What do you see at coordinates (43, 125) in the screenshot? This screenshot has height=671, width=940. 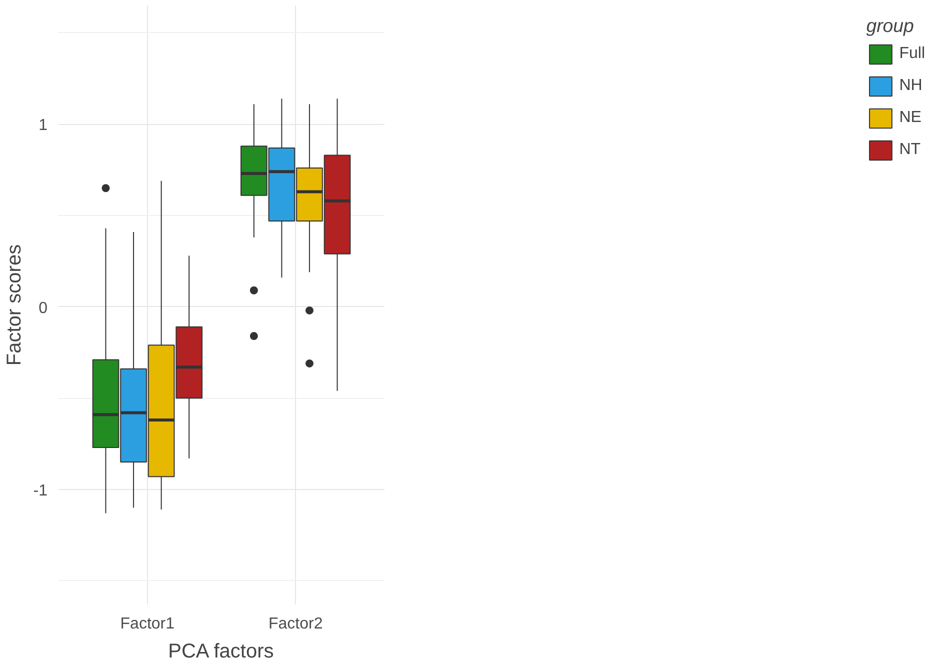 I see `y-tick-label: 1` at bounding box center [43, 125].